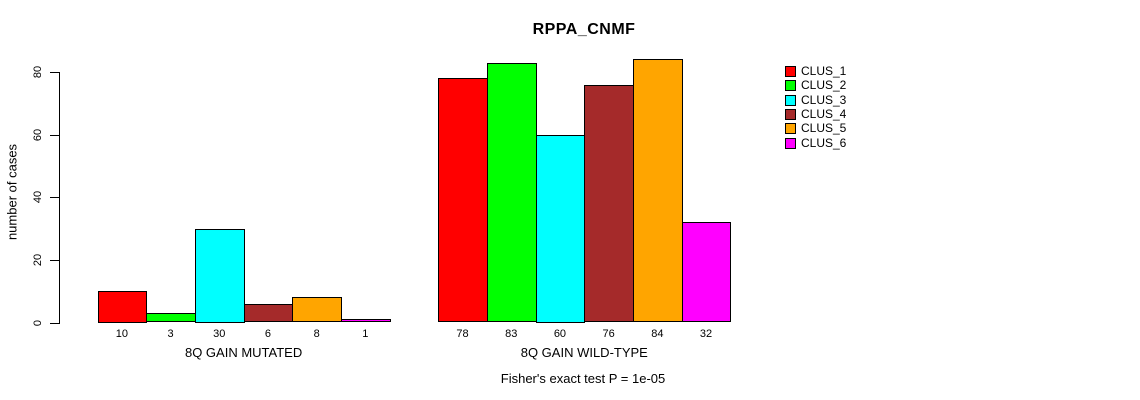  What do you see at coordinates (268, 313) in the screenshot?
I see `bar-clus_4-group1` at bounding box center [268, 313].